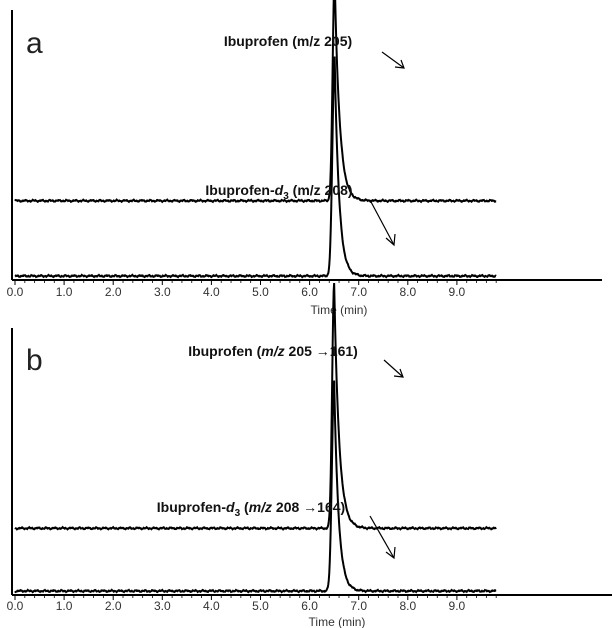 The height and width of the screenshot is (628, 612). Describe the element at coordinates (390, 553) in the screenshot. I see `panel-b-annotation-ibuprofen-d3-arrowhead` at that location.